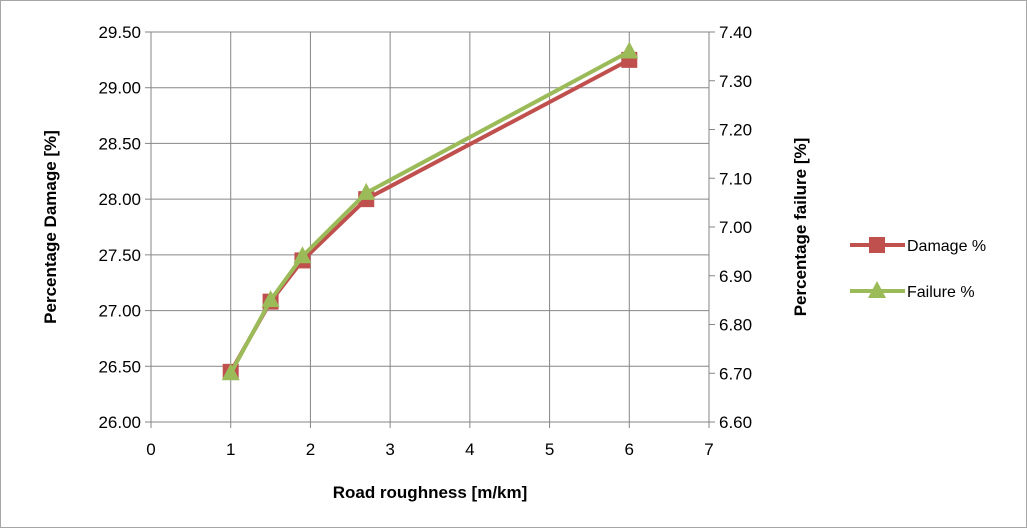  Describe the element at coordinates (735, 227) in the screenshot. I see `y2-tick-label: 7.00` at that location.